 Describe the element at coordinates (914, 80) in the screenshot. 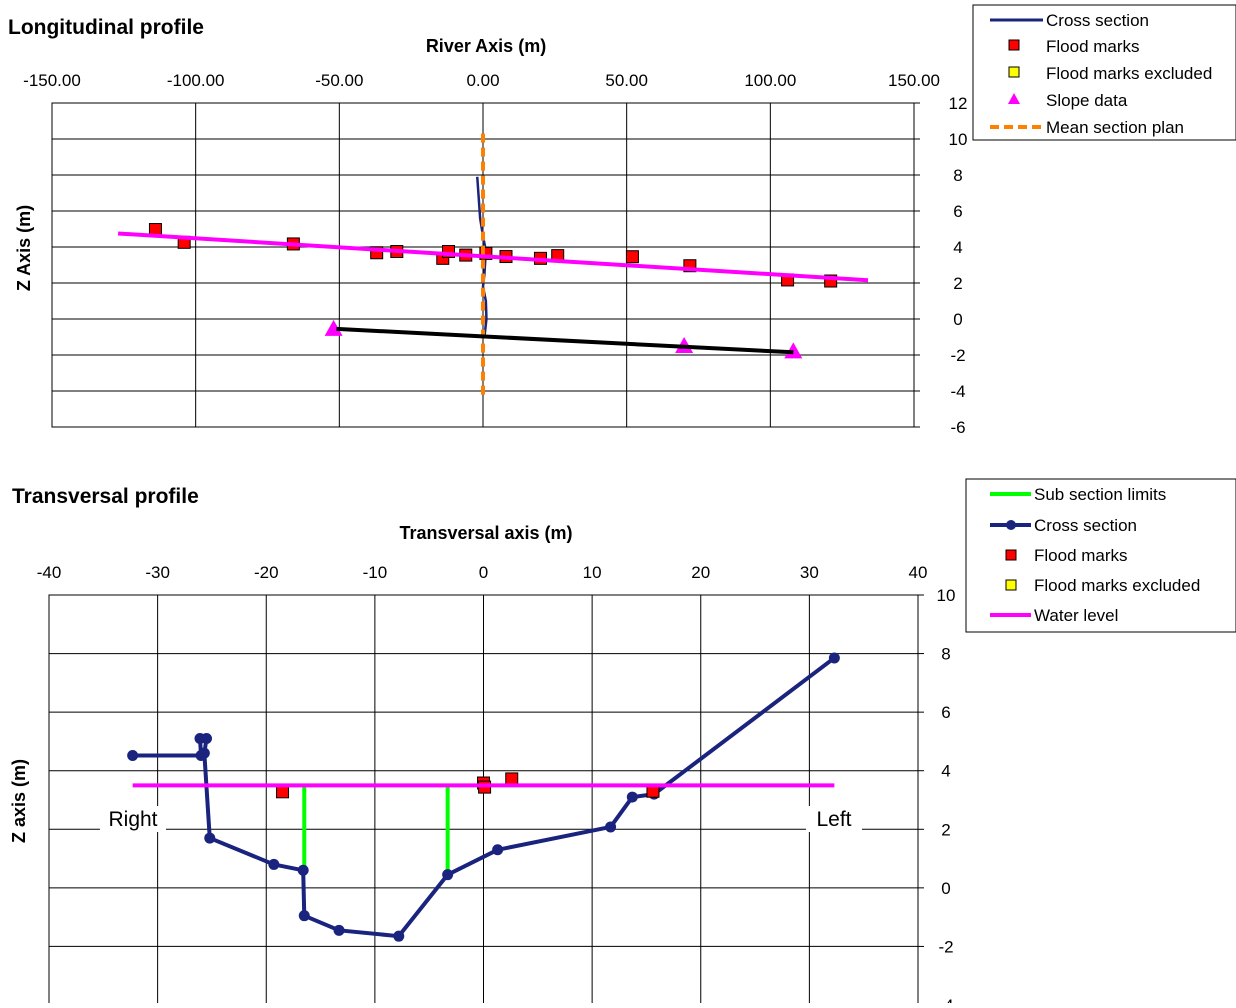

I see `x-tick-label: 150.00` at that location.